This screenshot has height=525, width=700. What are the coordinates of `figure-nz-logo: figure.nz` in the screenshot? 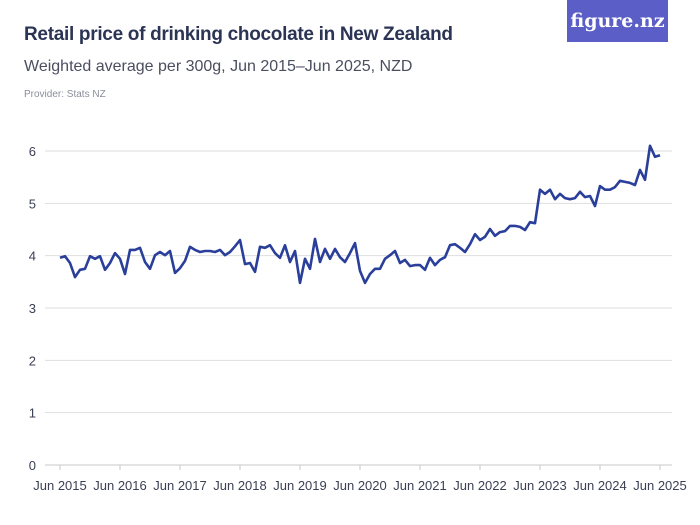 It's located at (617, 21).